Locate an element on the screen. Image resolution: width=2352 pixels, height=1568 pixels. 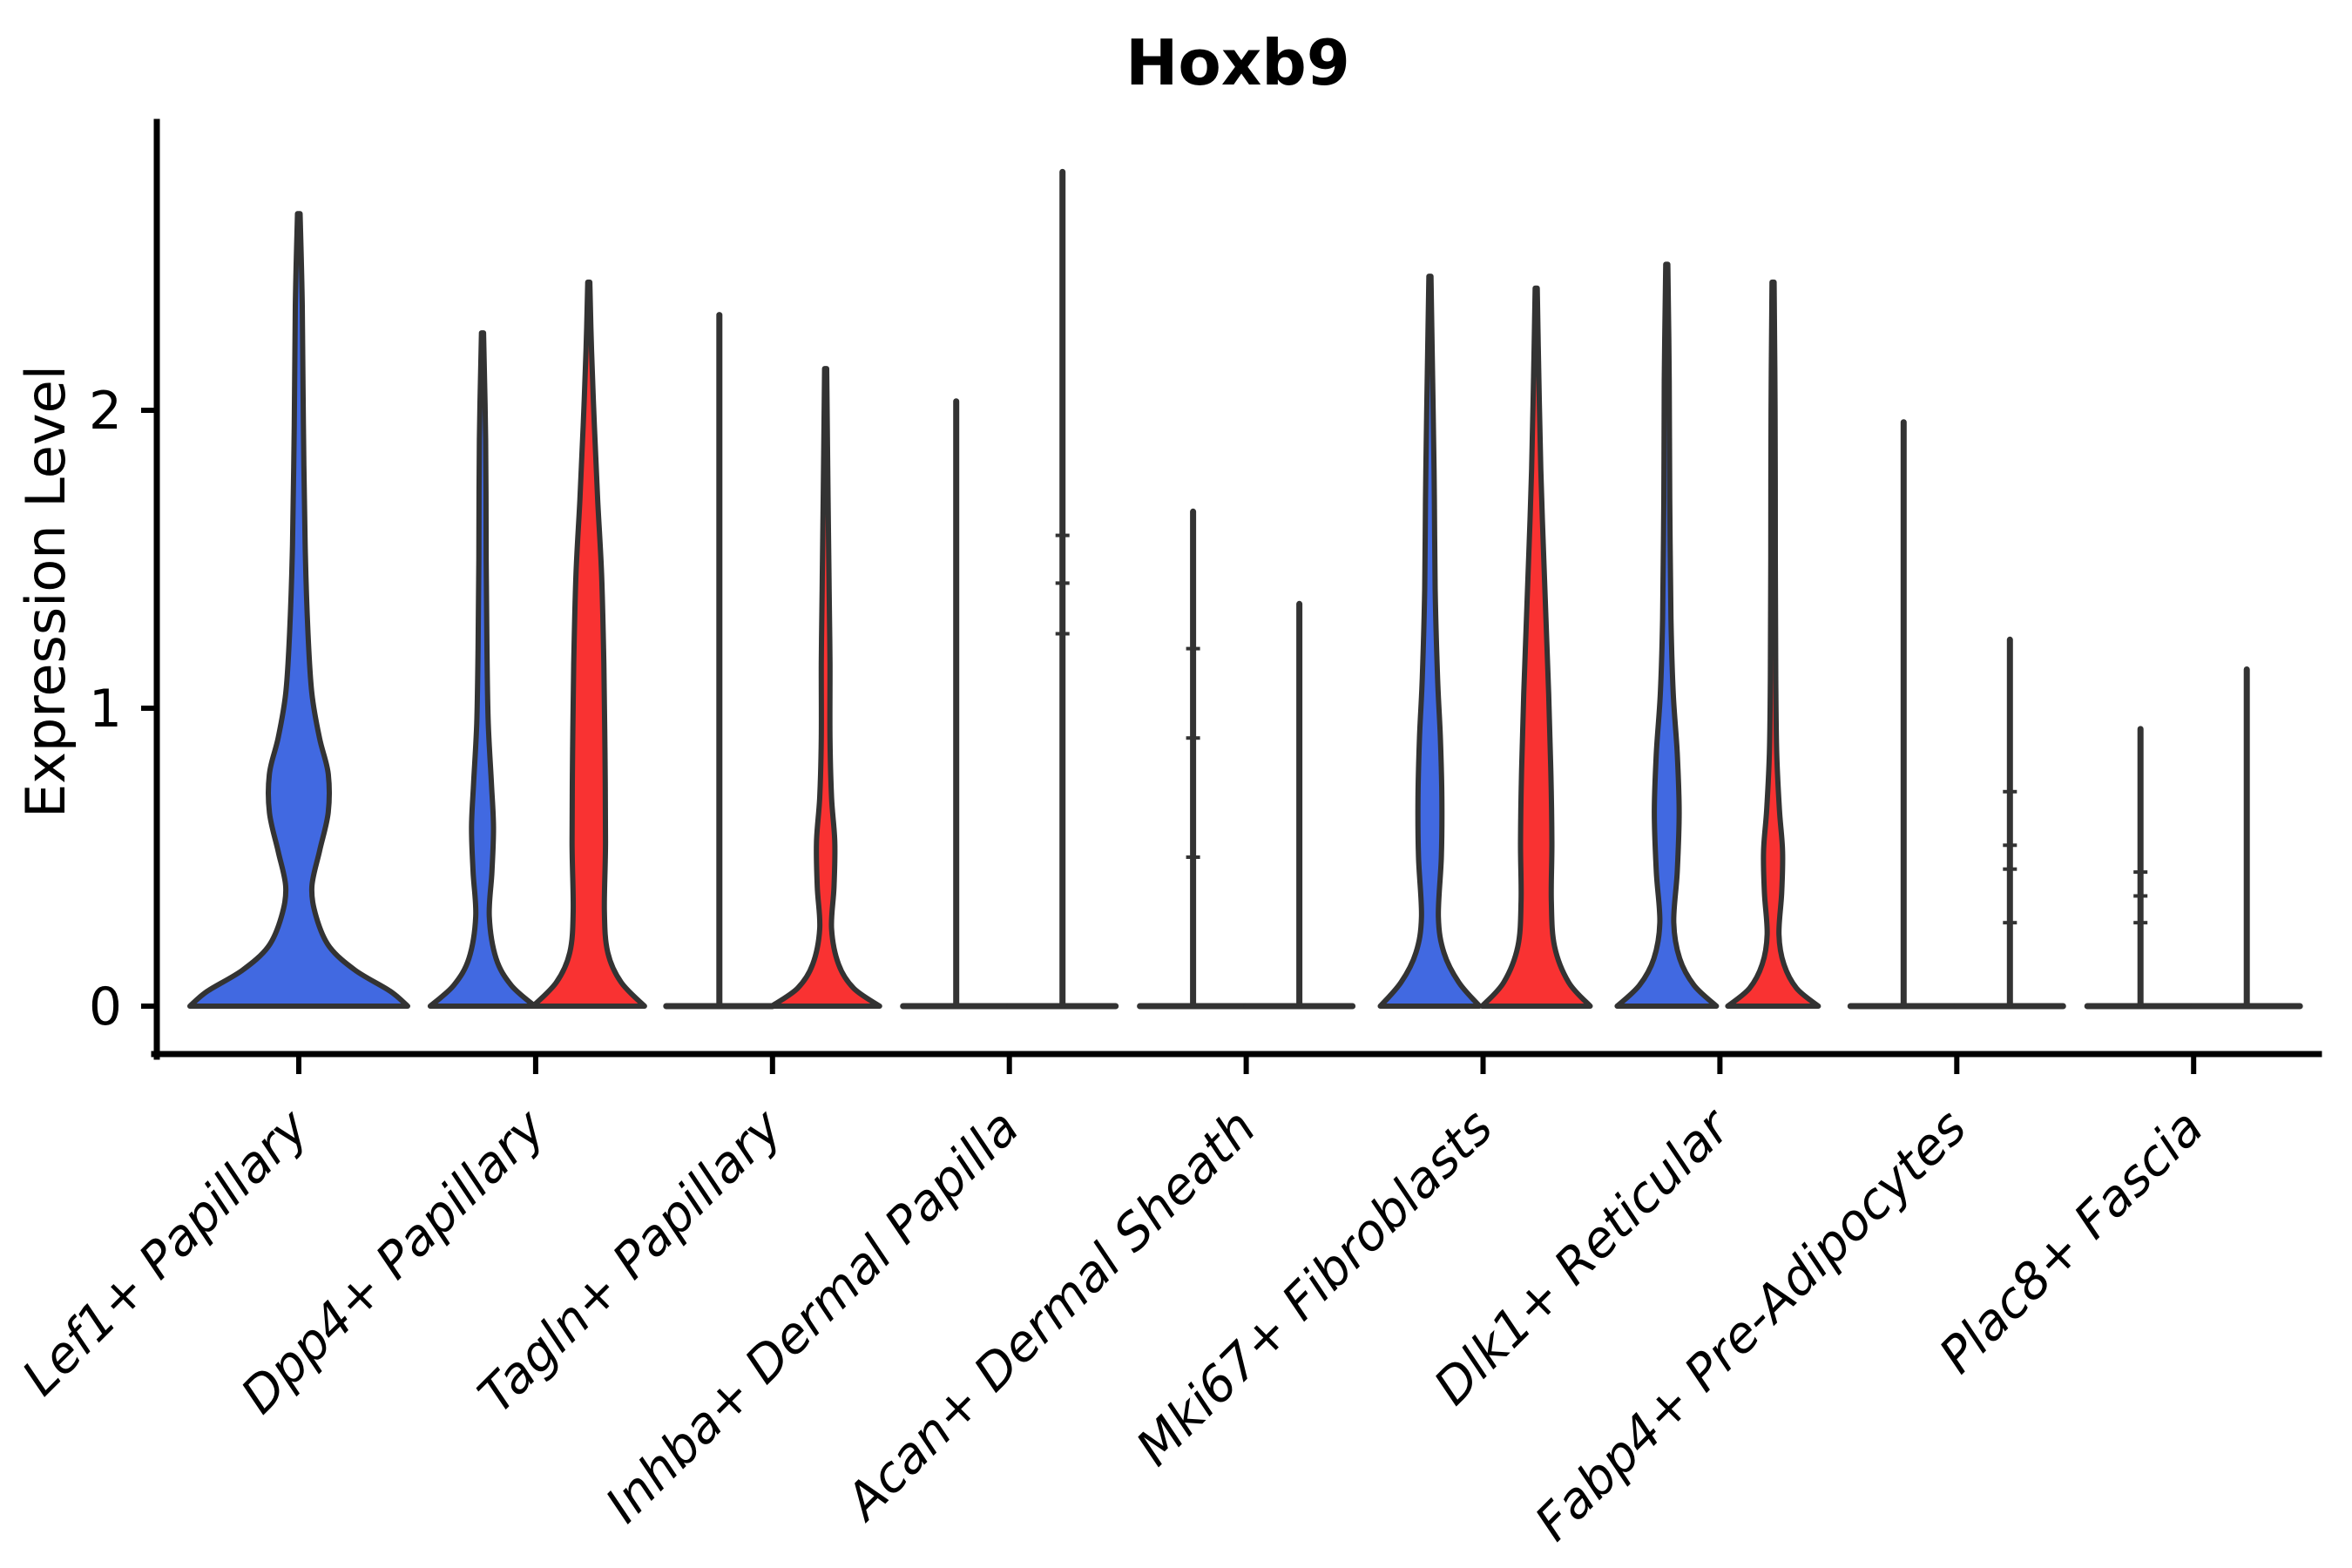
y-tick-label: 2 is located at coordinates (106, 411).